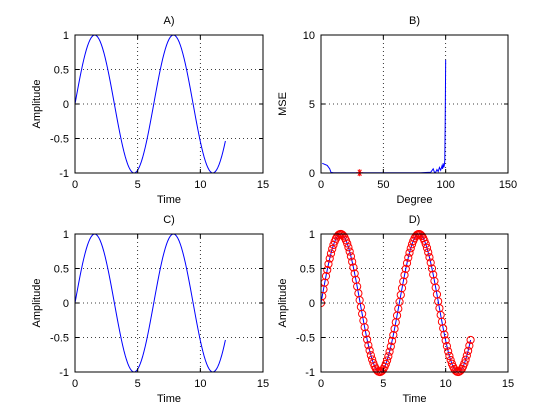  I want to click on y-tick-label: 10, so click(309, 36).